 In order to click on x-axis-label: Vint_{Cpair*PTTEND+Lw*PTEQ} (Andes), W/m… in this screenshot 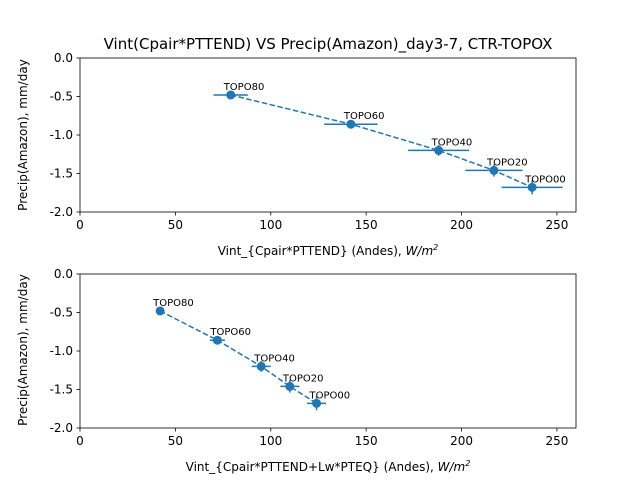, I will do `click(328, 466)`.